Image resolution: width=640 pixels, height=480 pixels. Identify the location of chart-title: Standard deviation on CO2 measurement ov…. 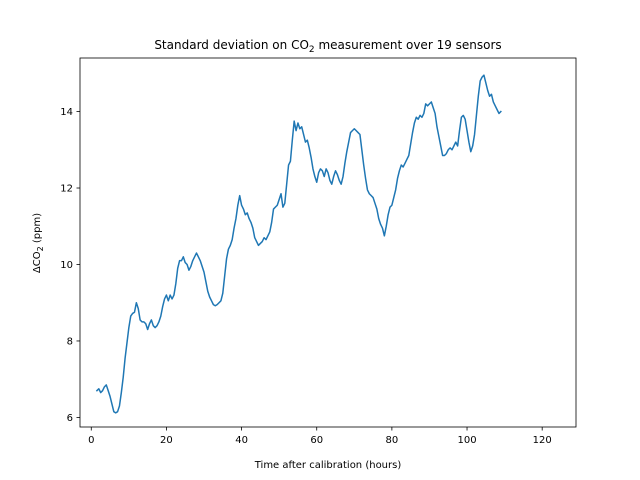
(327, 46).